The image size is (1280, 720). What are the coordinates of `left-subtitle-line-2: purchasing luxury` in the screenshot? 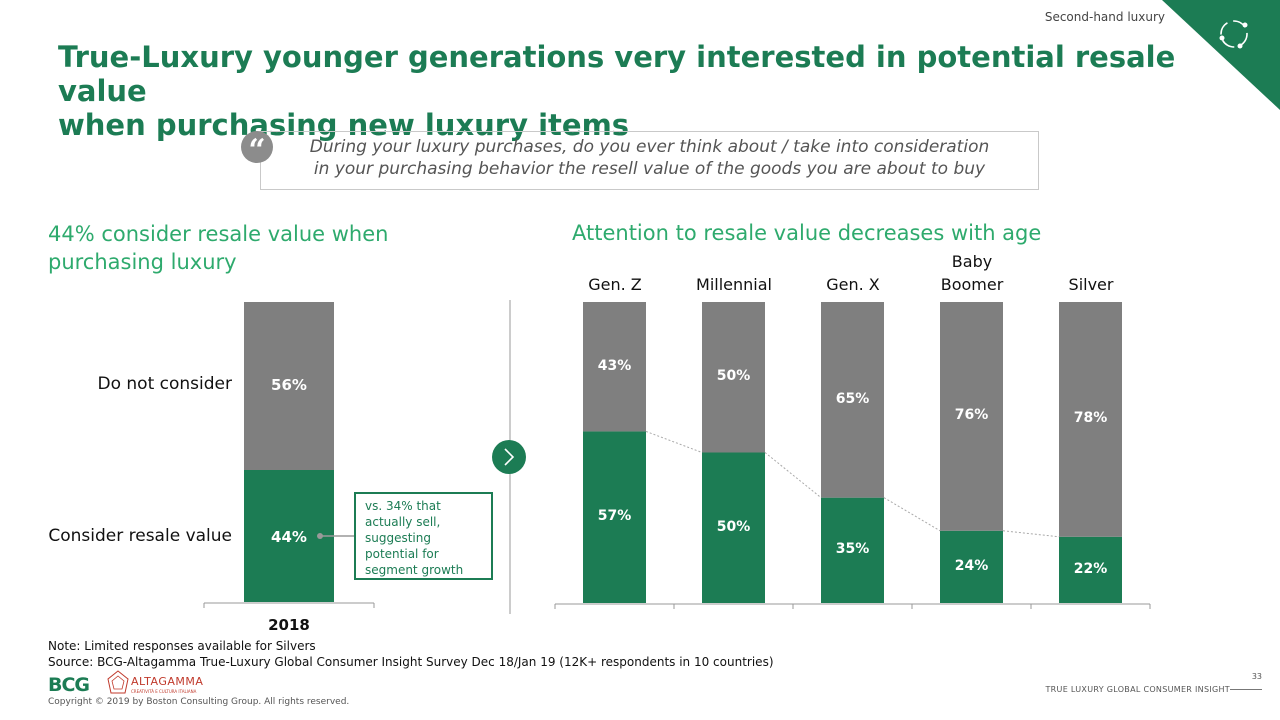 It's located at (142, 262).